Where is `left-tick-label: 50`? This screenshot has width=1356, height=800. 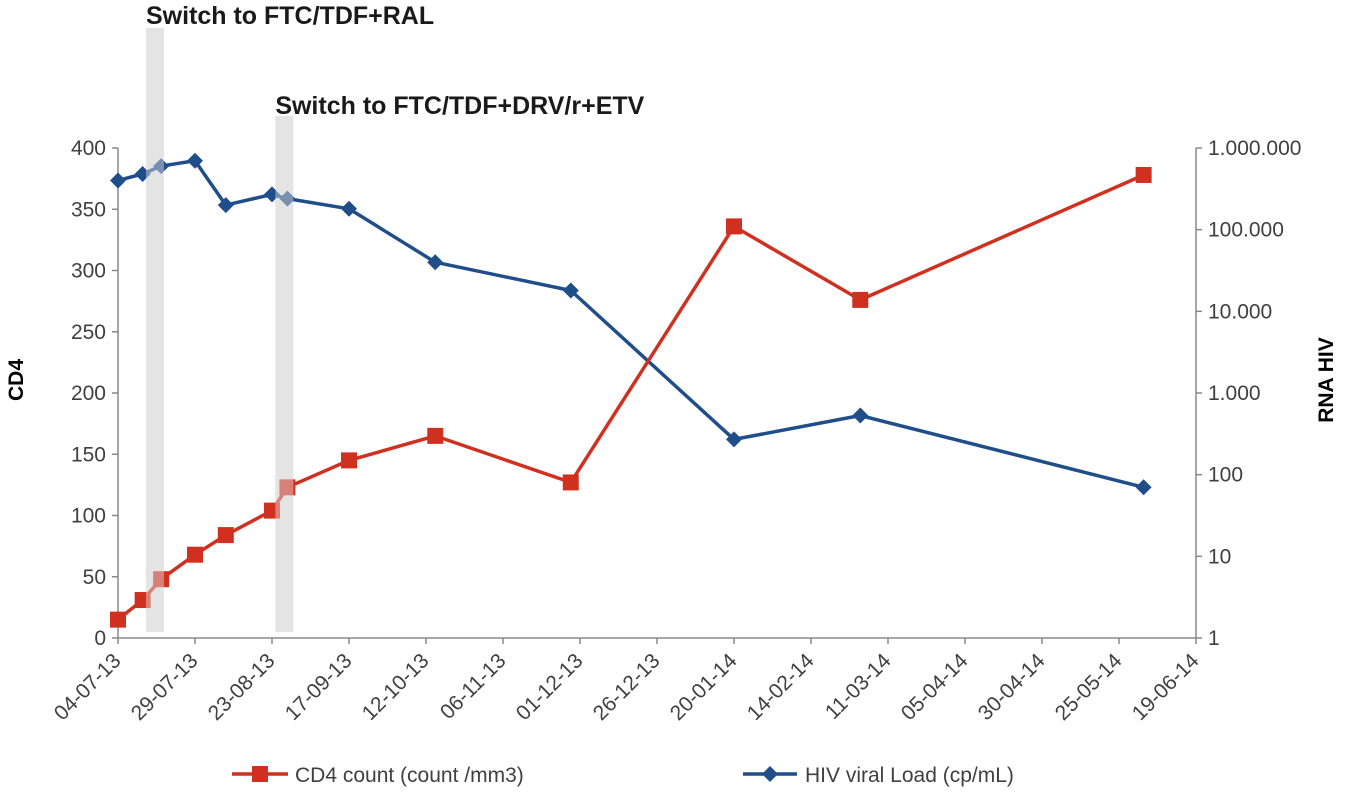
left-tick-label: 50 is located at coordinates (94, 577).